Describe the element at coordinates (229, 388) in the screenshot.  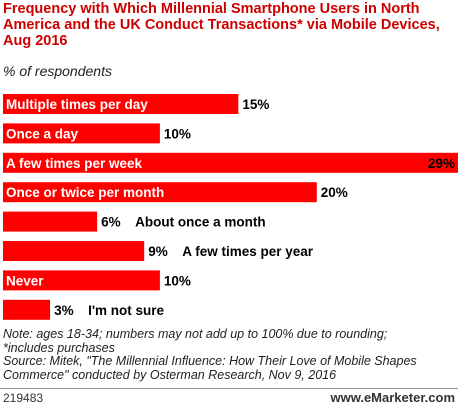
I see `footer-divider` at that location.